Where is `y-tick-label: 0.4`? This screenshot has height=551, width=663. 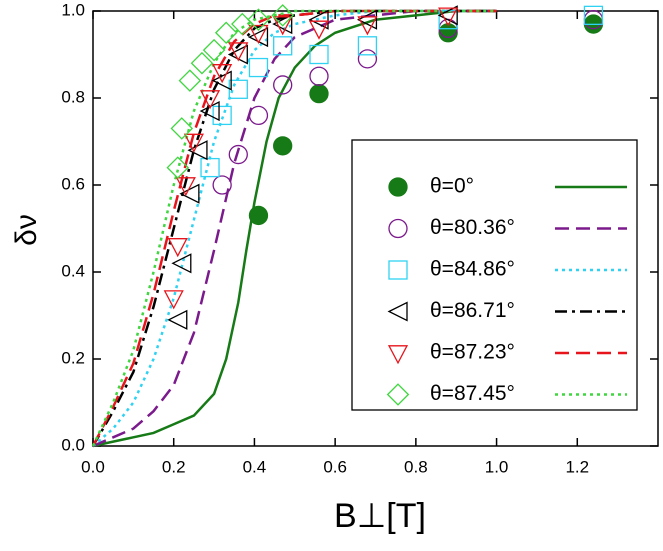 y-tick-label: 0.4 is located at coordinates (73, 270).